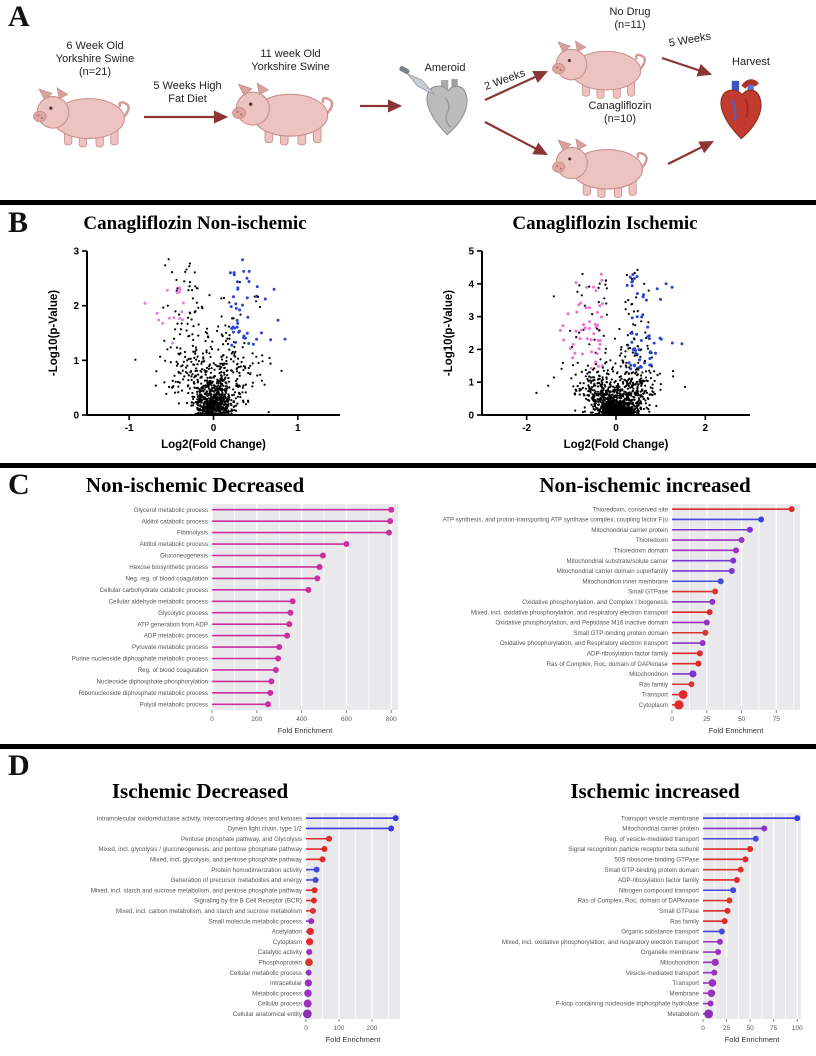 Image resolution: width=816 pixels, height=1056 pixels. Describe the element at coordinates (608, 664) in the screenshot. I see `svg-text:Ras of Complex, Roc, domain of: Ras of Complex, Roc, domain of DAPkinase` at that location.